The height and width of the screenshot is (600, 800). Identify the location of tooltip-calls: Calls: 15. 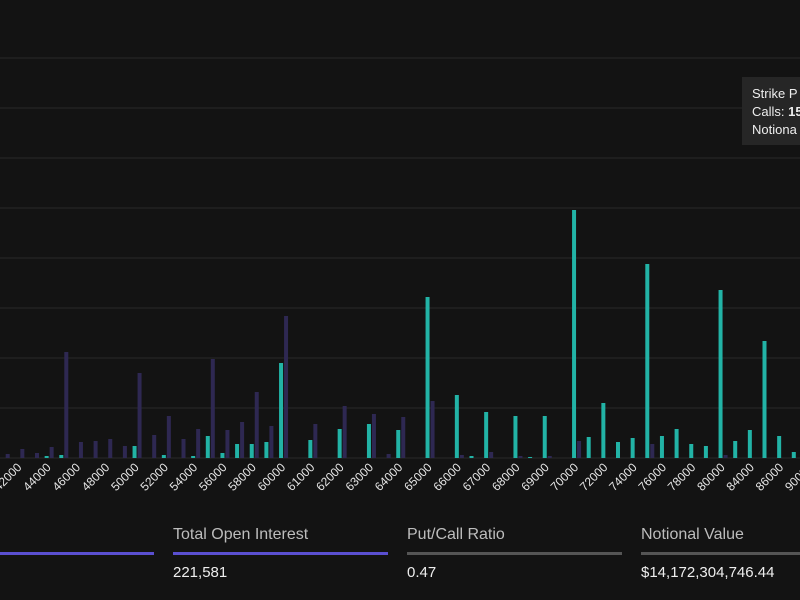
(776, 112).